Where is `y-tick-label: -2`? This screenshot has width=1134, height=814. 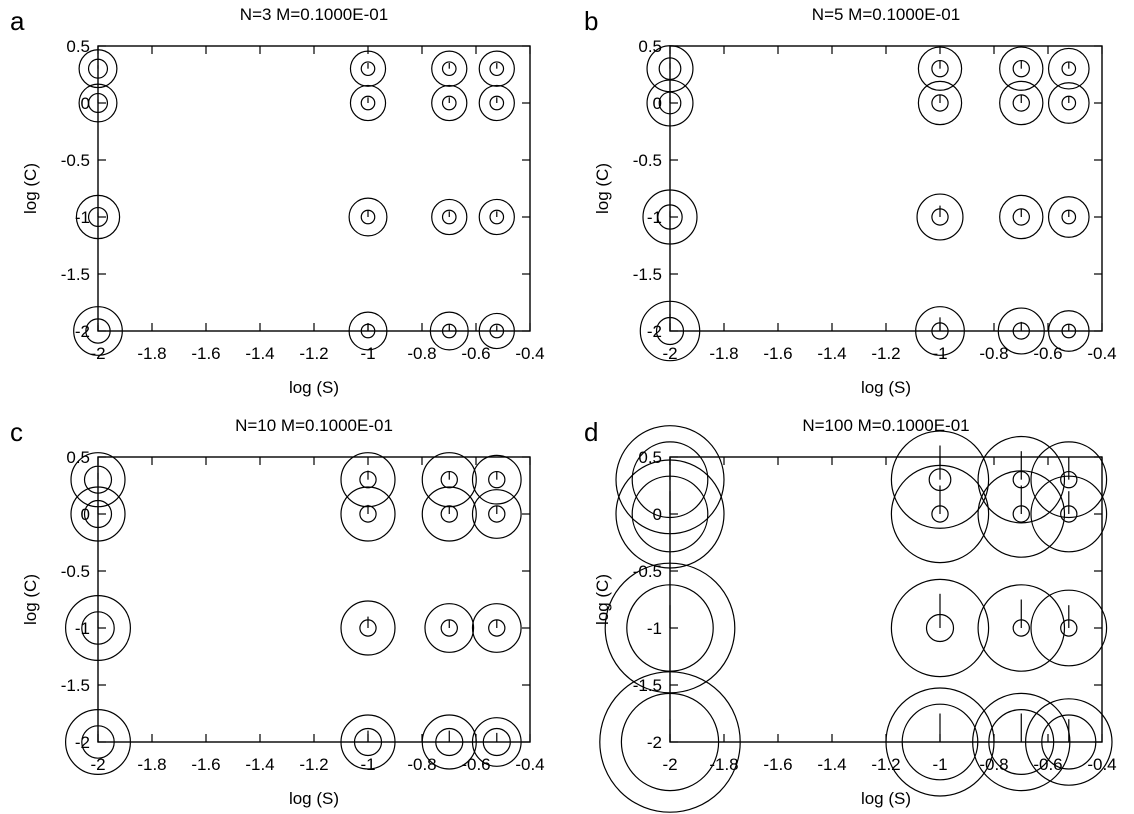 y-tick-label: -2 is located at coordinates (654, 331).